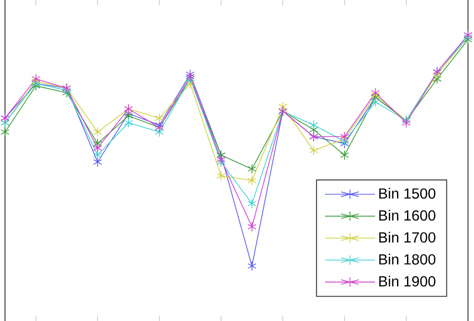 The height and width of the screenshot is (321, 474). I want to click on legend-label: Bin 1600, so click(407, 215).